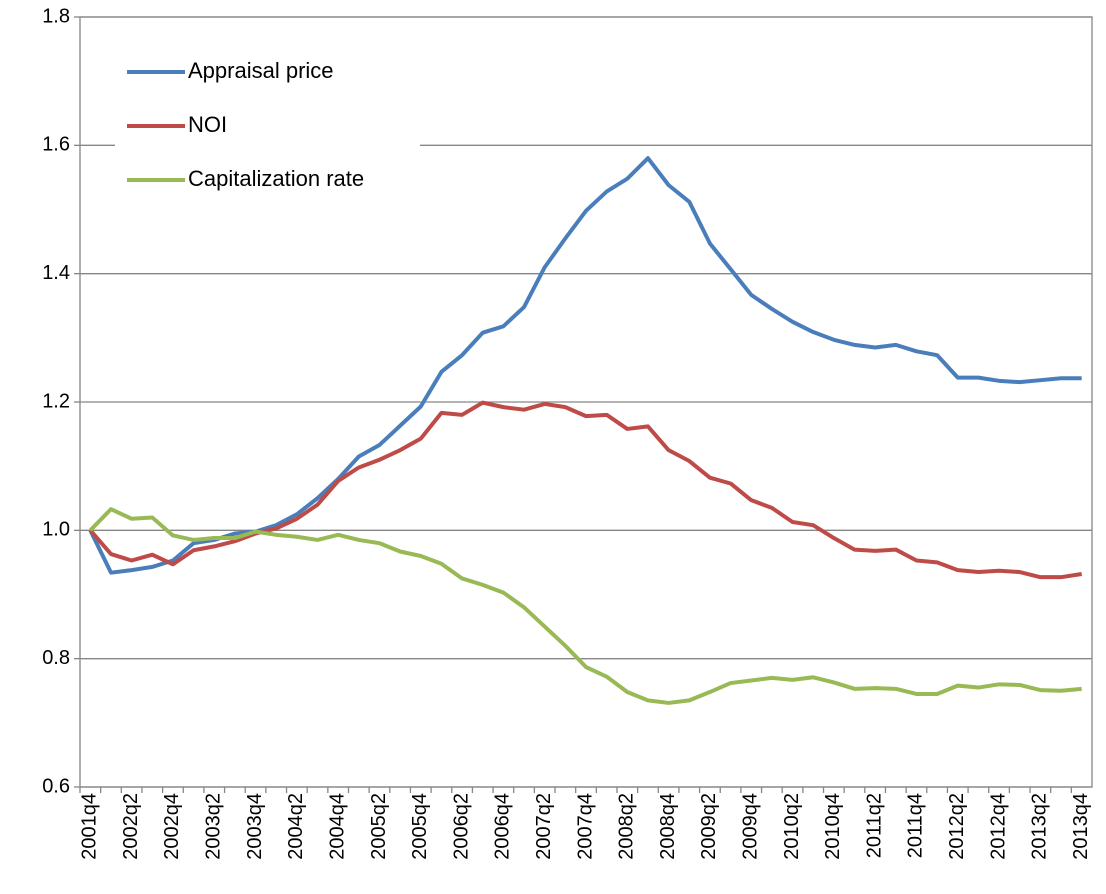 The image size is (1106, 894). Describe the element at coordinates (337, 826) in the screenshot. I see `x-tick-label: 2004q4` at that location.